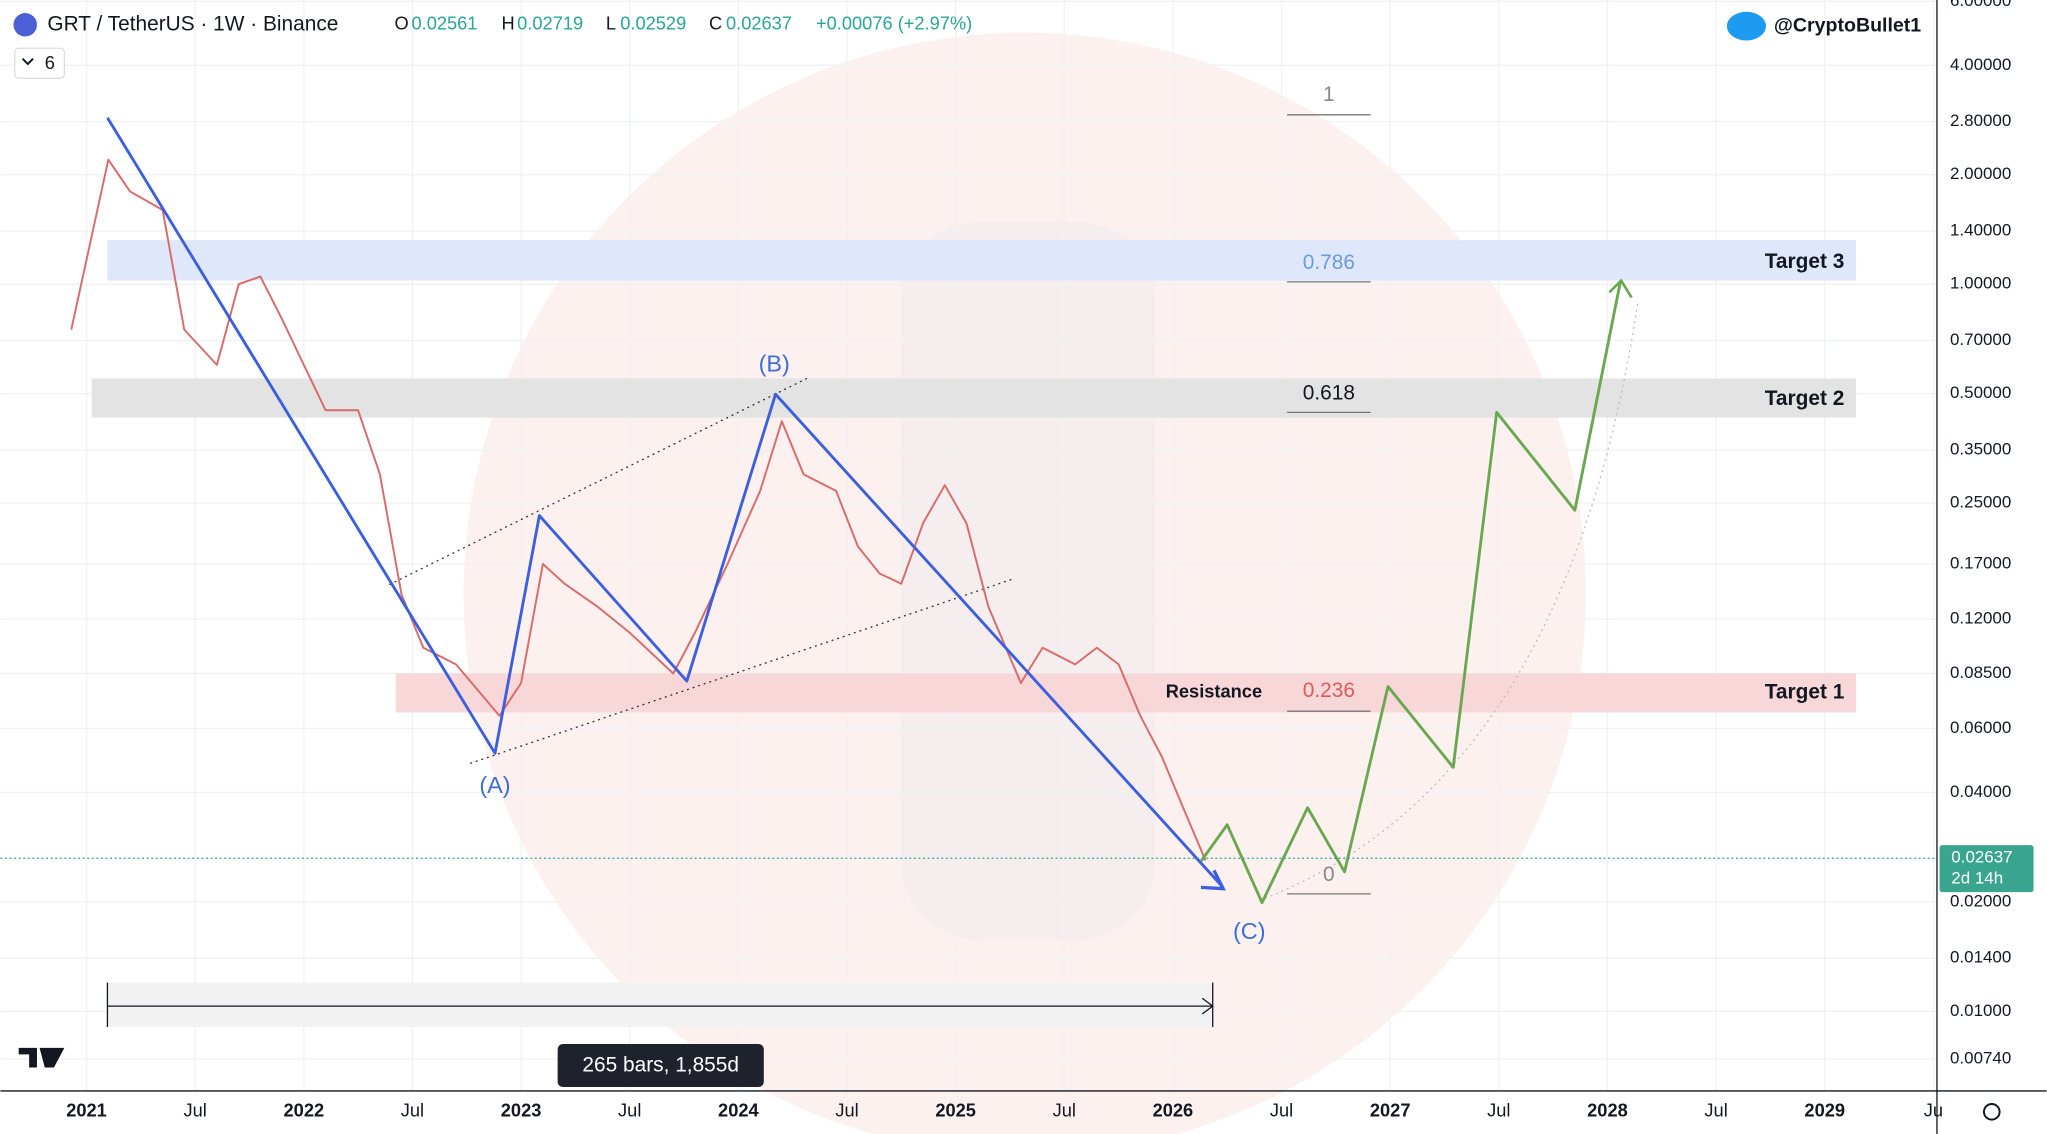 Image resolution: width=2047 pixels, height=1134 pixels. What do you see at coordinates (1207, 1006) in the screenshot?
I see `measure-arrow` at bounding box center [1207, 1006].